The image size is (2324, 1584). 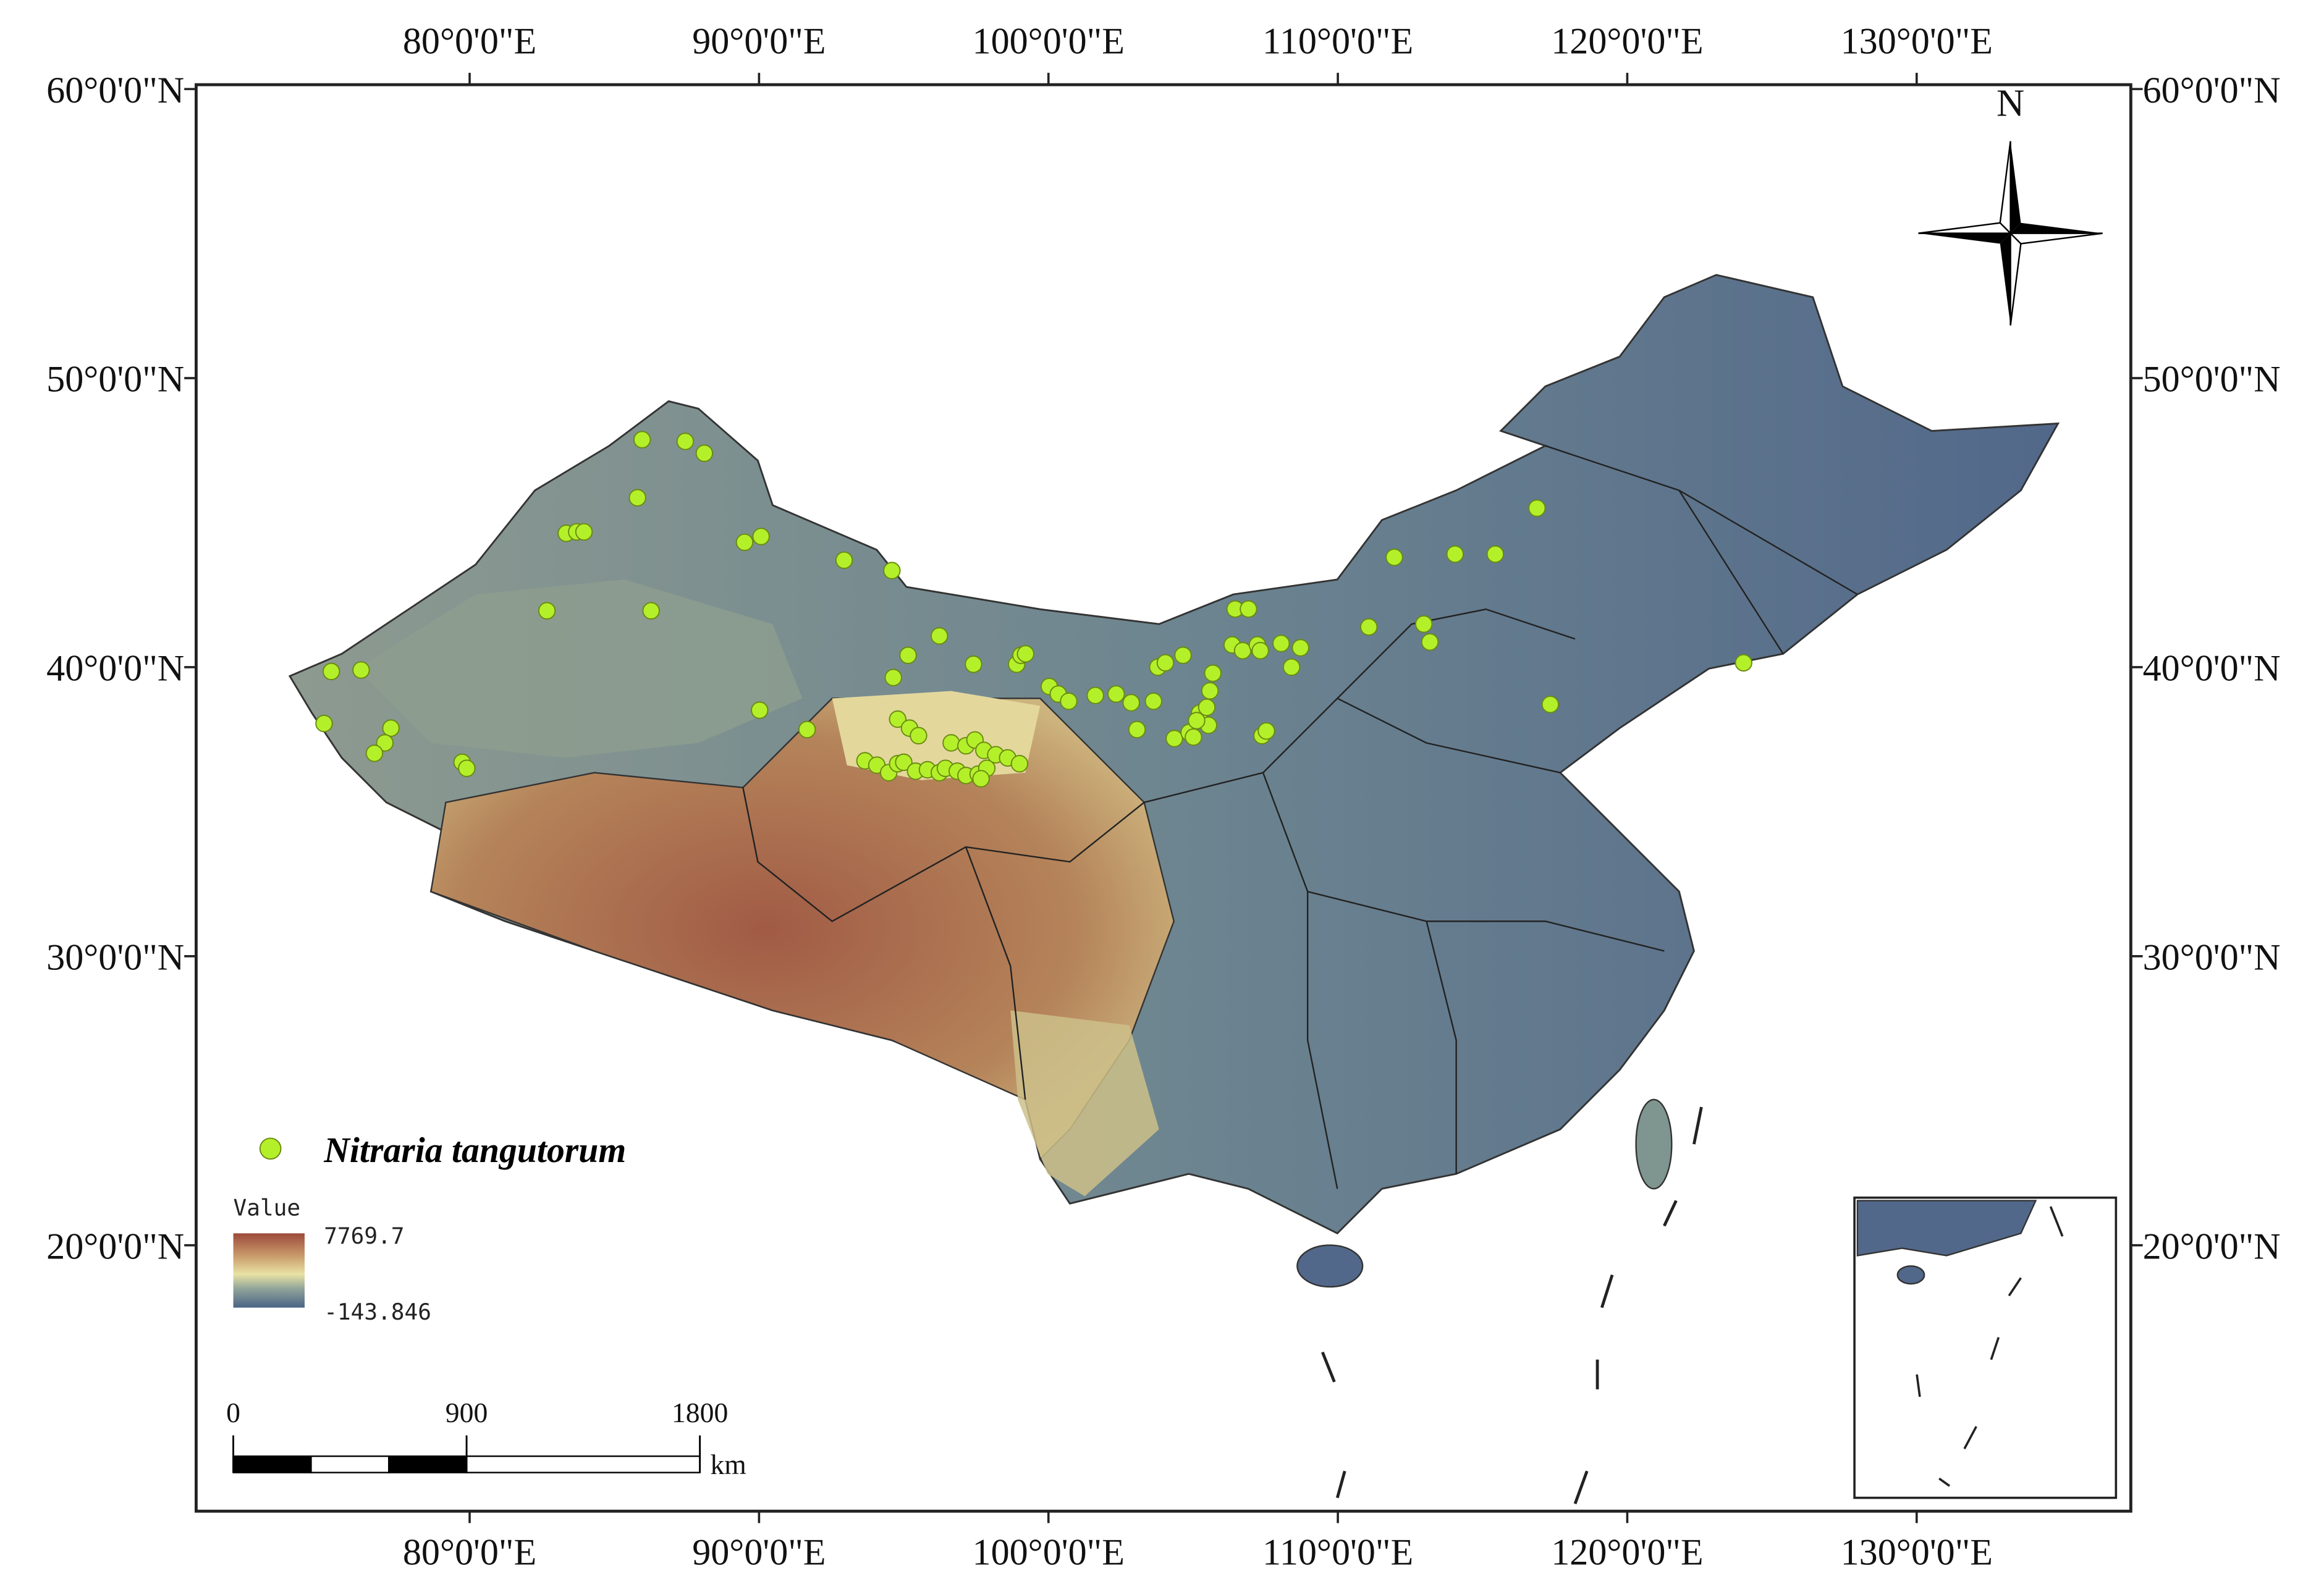 I want to click on scale-bar-label: 900, so click(x=467, y=1413).